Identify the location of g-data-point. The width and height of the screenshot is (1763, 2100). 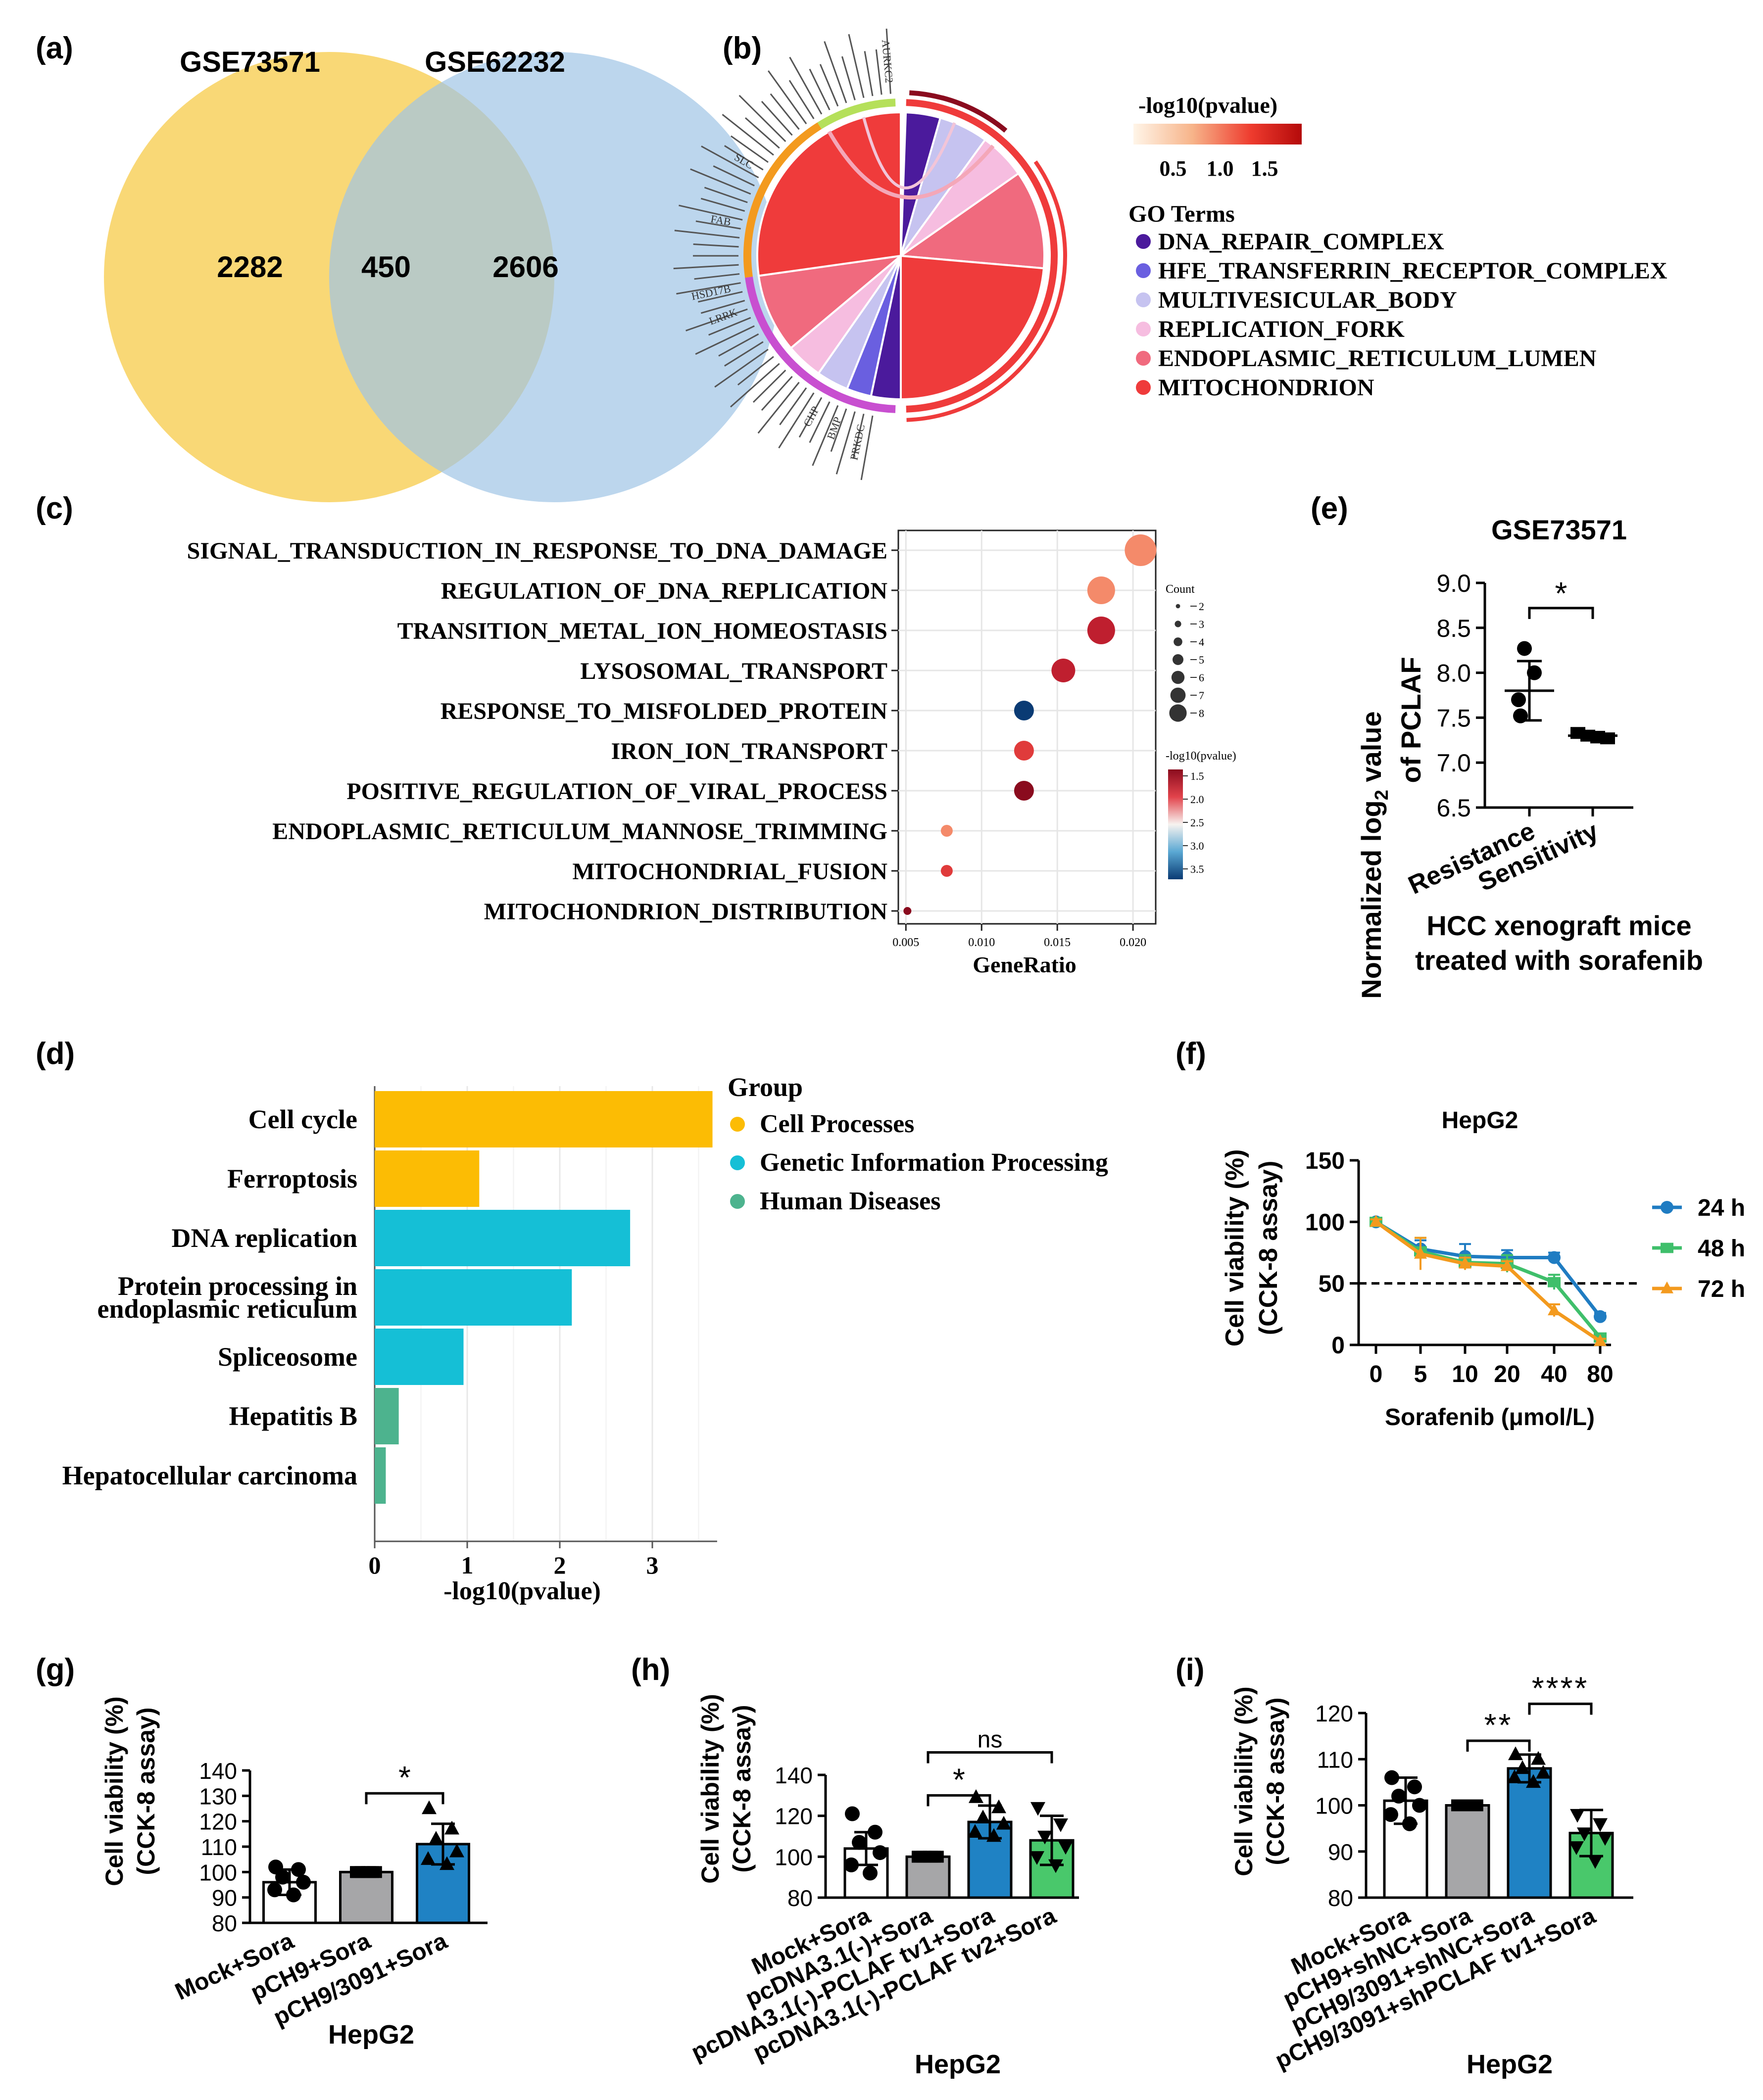
(429, 1807).